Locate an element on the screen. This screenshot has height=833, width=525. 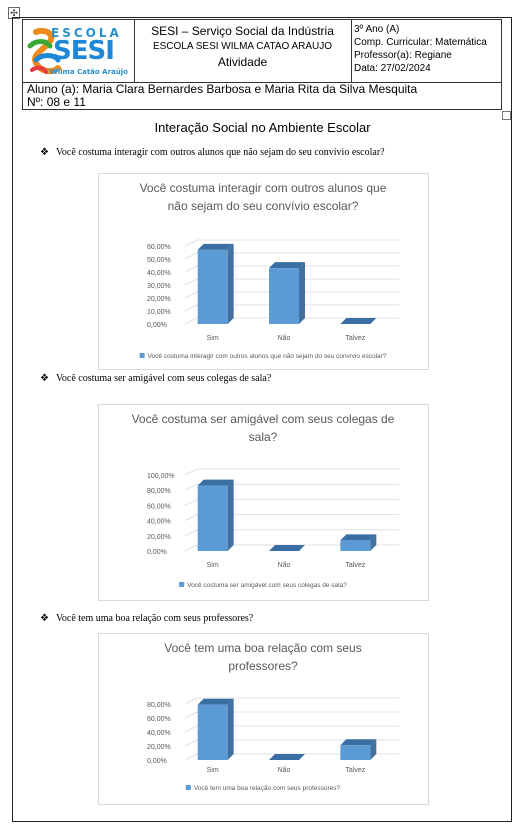
logo-subtitle: Wilma Catão Araújo is located at coordinates (89, 72).